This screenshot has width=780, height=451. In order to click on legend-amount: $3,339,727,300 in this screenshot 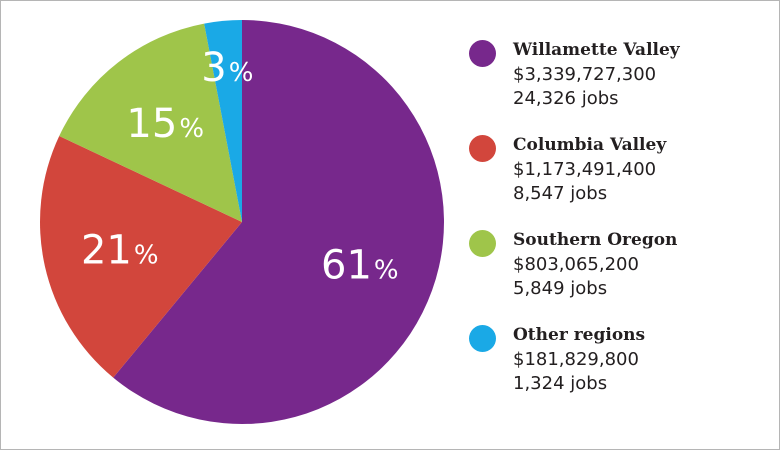, I will do `click(585, 74)`.